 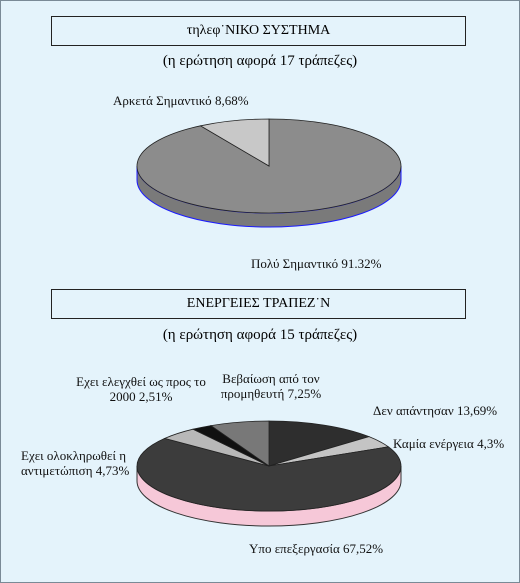 I want to click on subtitle: (η ερώτηση αφορά 17 τράπεζες), so click(x=260, y=61).